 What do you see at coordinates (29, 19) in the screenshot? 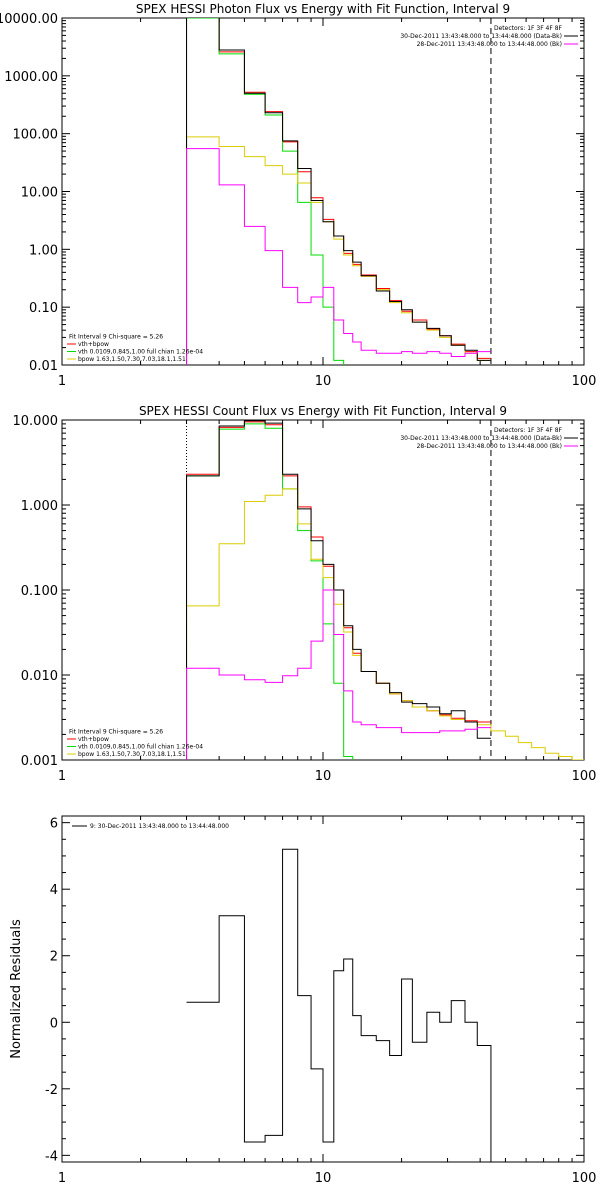
I see `y-tick-label: 10000.00` at bounding box center [29, 19].